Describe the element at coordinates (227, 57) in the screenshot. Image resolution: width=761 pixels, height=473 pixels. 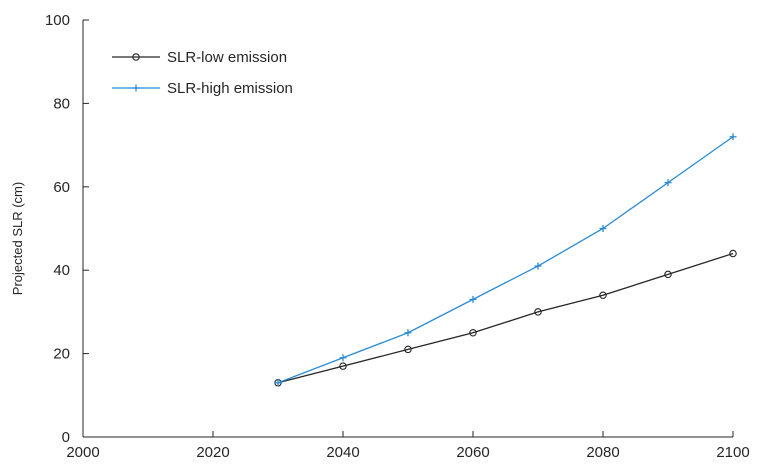
I see `legend-label-low-emission: SLR-low emission` at that location.